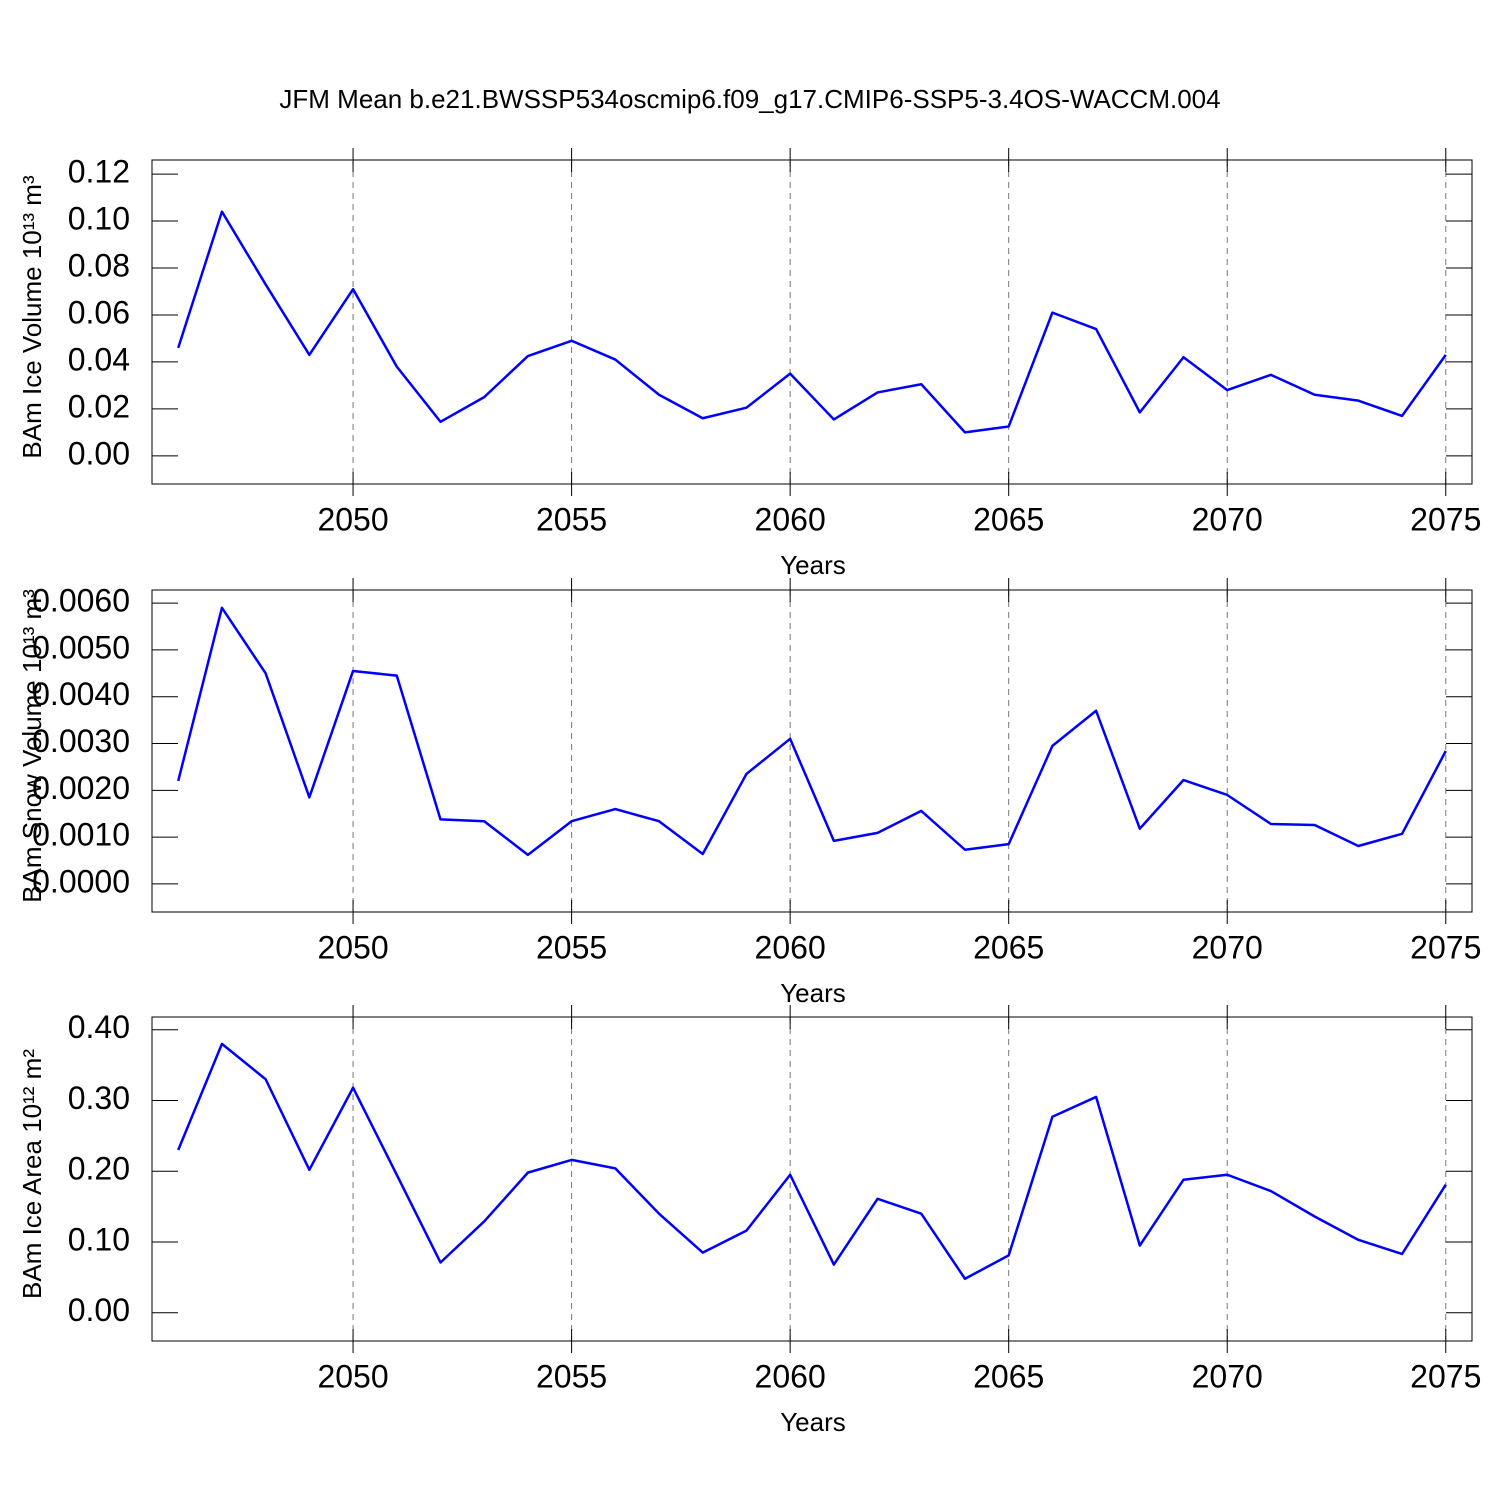 This screenshot has height=1500, width=1500. I want to click on y-tick-label: 0.08, so click(99, 265).